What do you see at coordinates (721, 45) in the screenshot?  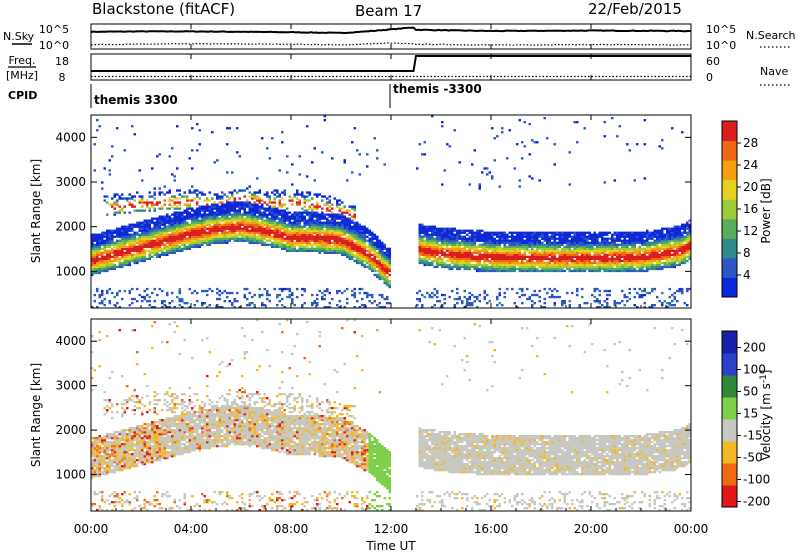 I see `noise-right-tick-bottom: 10^0` at bounding box center [721, 45].